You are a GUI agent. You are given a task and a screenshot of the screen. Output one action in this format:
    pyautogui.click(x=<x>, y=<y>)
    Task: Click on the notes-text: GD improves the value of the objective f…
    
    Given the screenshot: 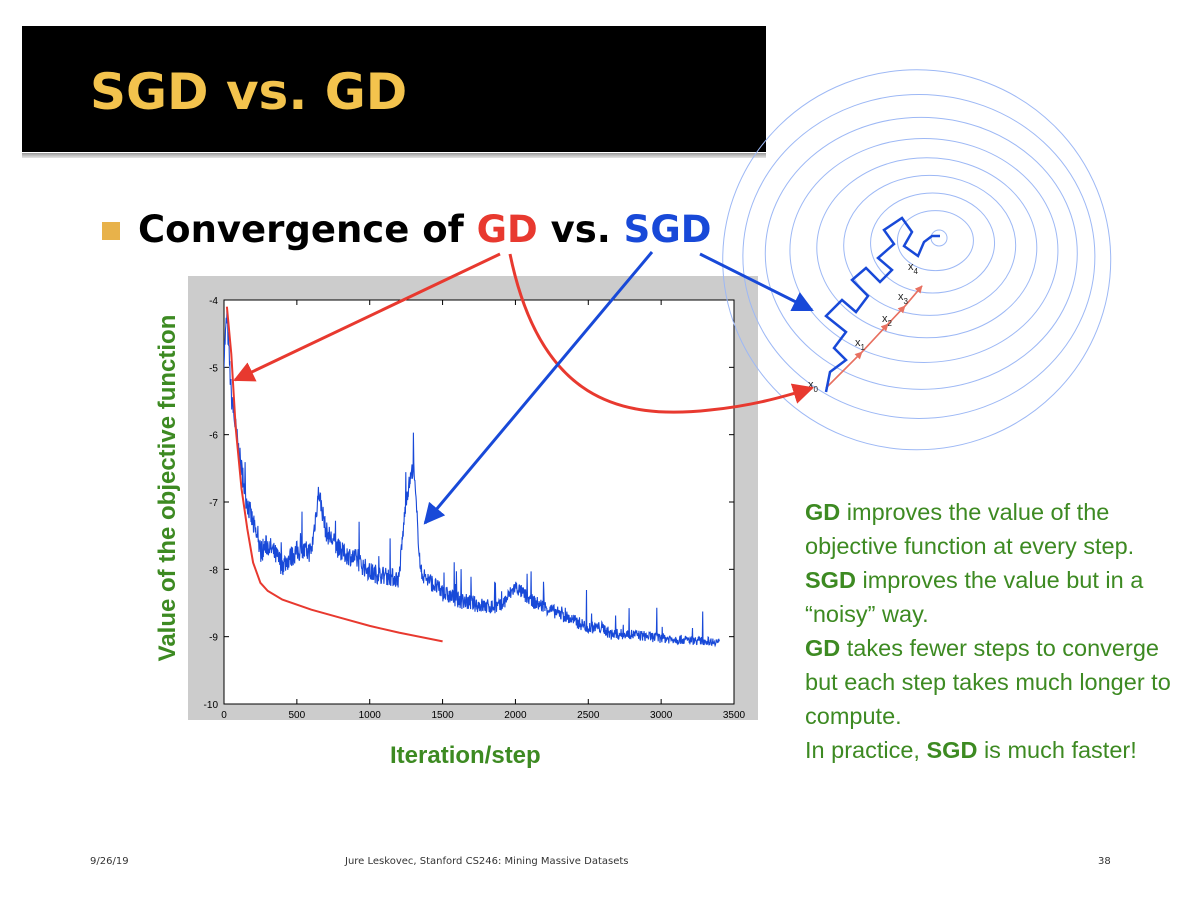 What is the action you would take?
    pyautogui.click(x=995, y=631)
    